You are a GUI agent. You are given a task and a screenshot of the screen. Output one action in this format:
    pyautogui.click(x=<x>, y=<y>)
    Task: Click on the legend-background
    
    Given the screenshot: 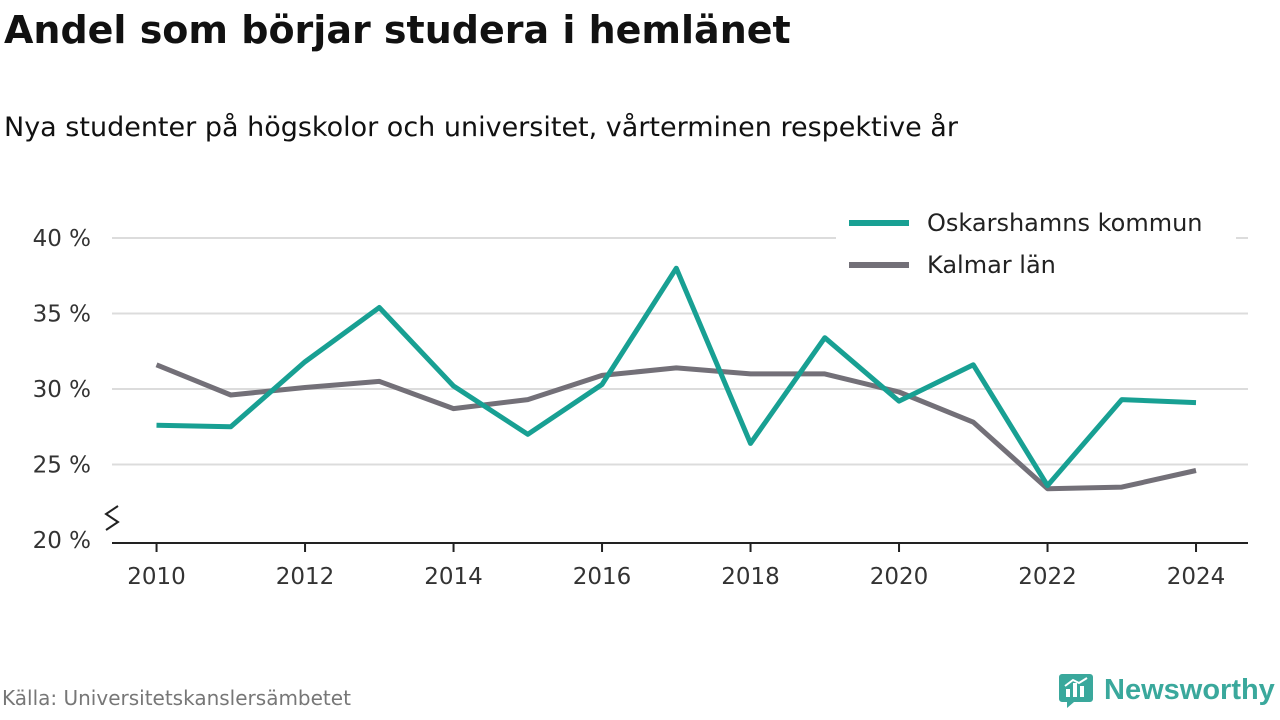 What is the action you would take?
    pyautogui.click(x=1036, y=246)
    